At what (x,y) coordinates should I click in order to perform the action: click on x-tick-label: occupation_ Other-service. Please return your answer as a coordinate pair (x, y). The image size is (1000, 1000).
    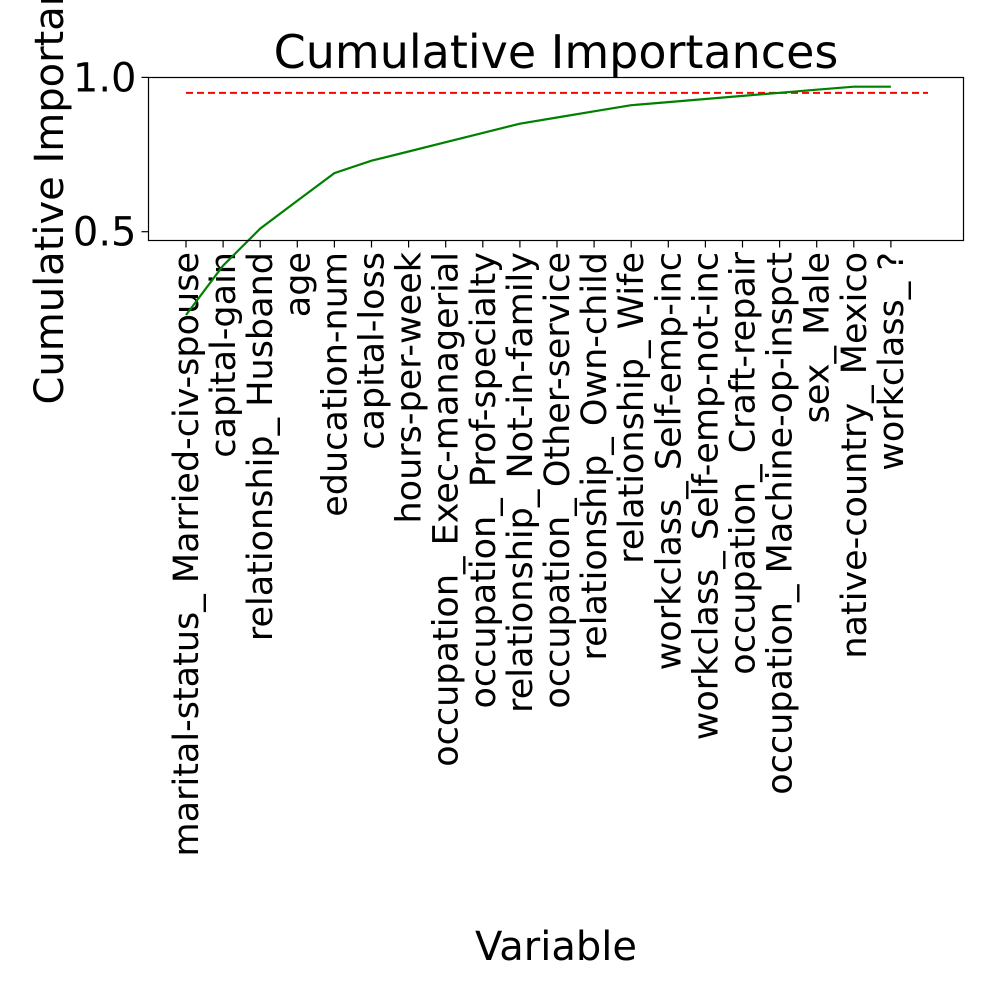
    Looking at the image, I should click on (558, 480).